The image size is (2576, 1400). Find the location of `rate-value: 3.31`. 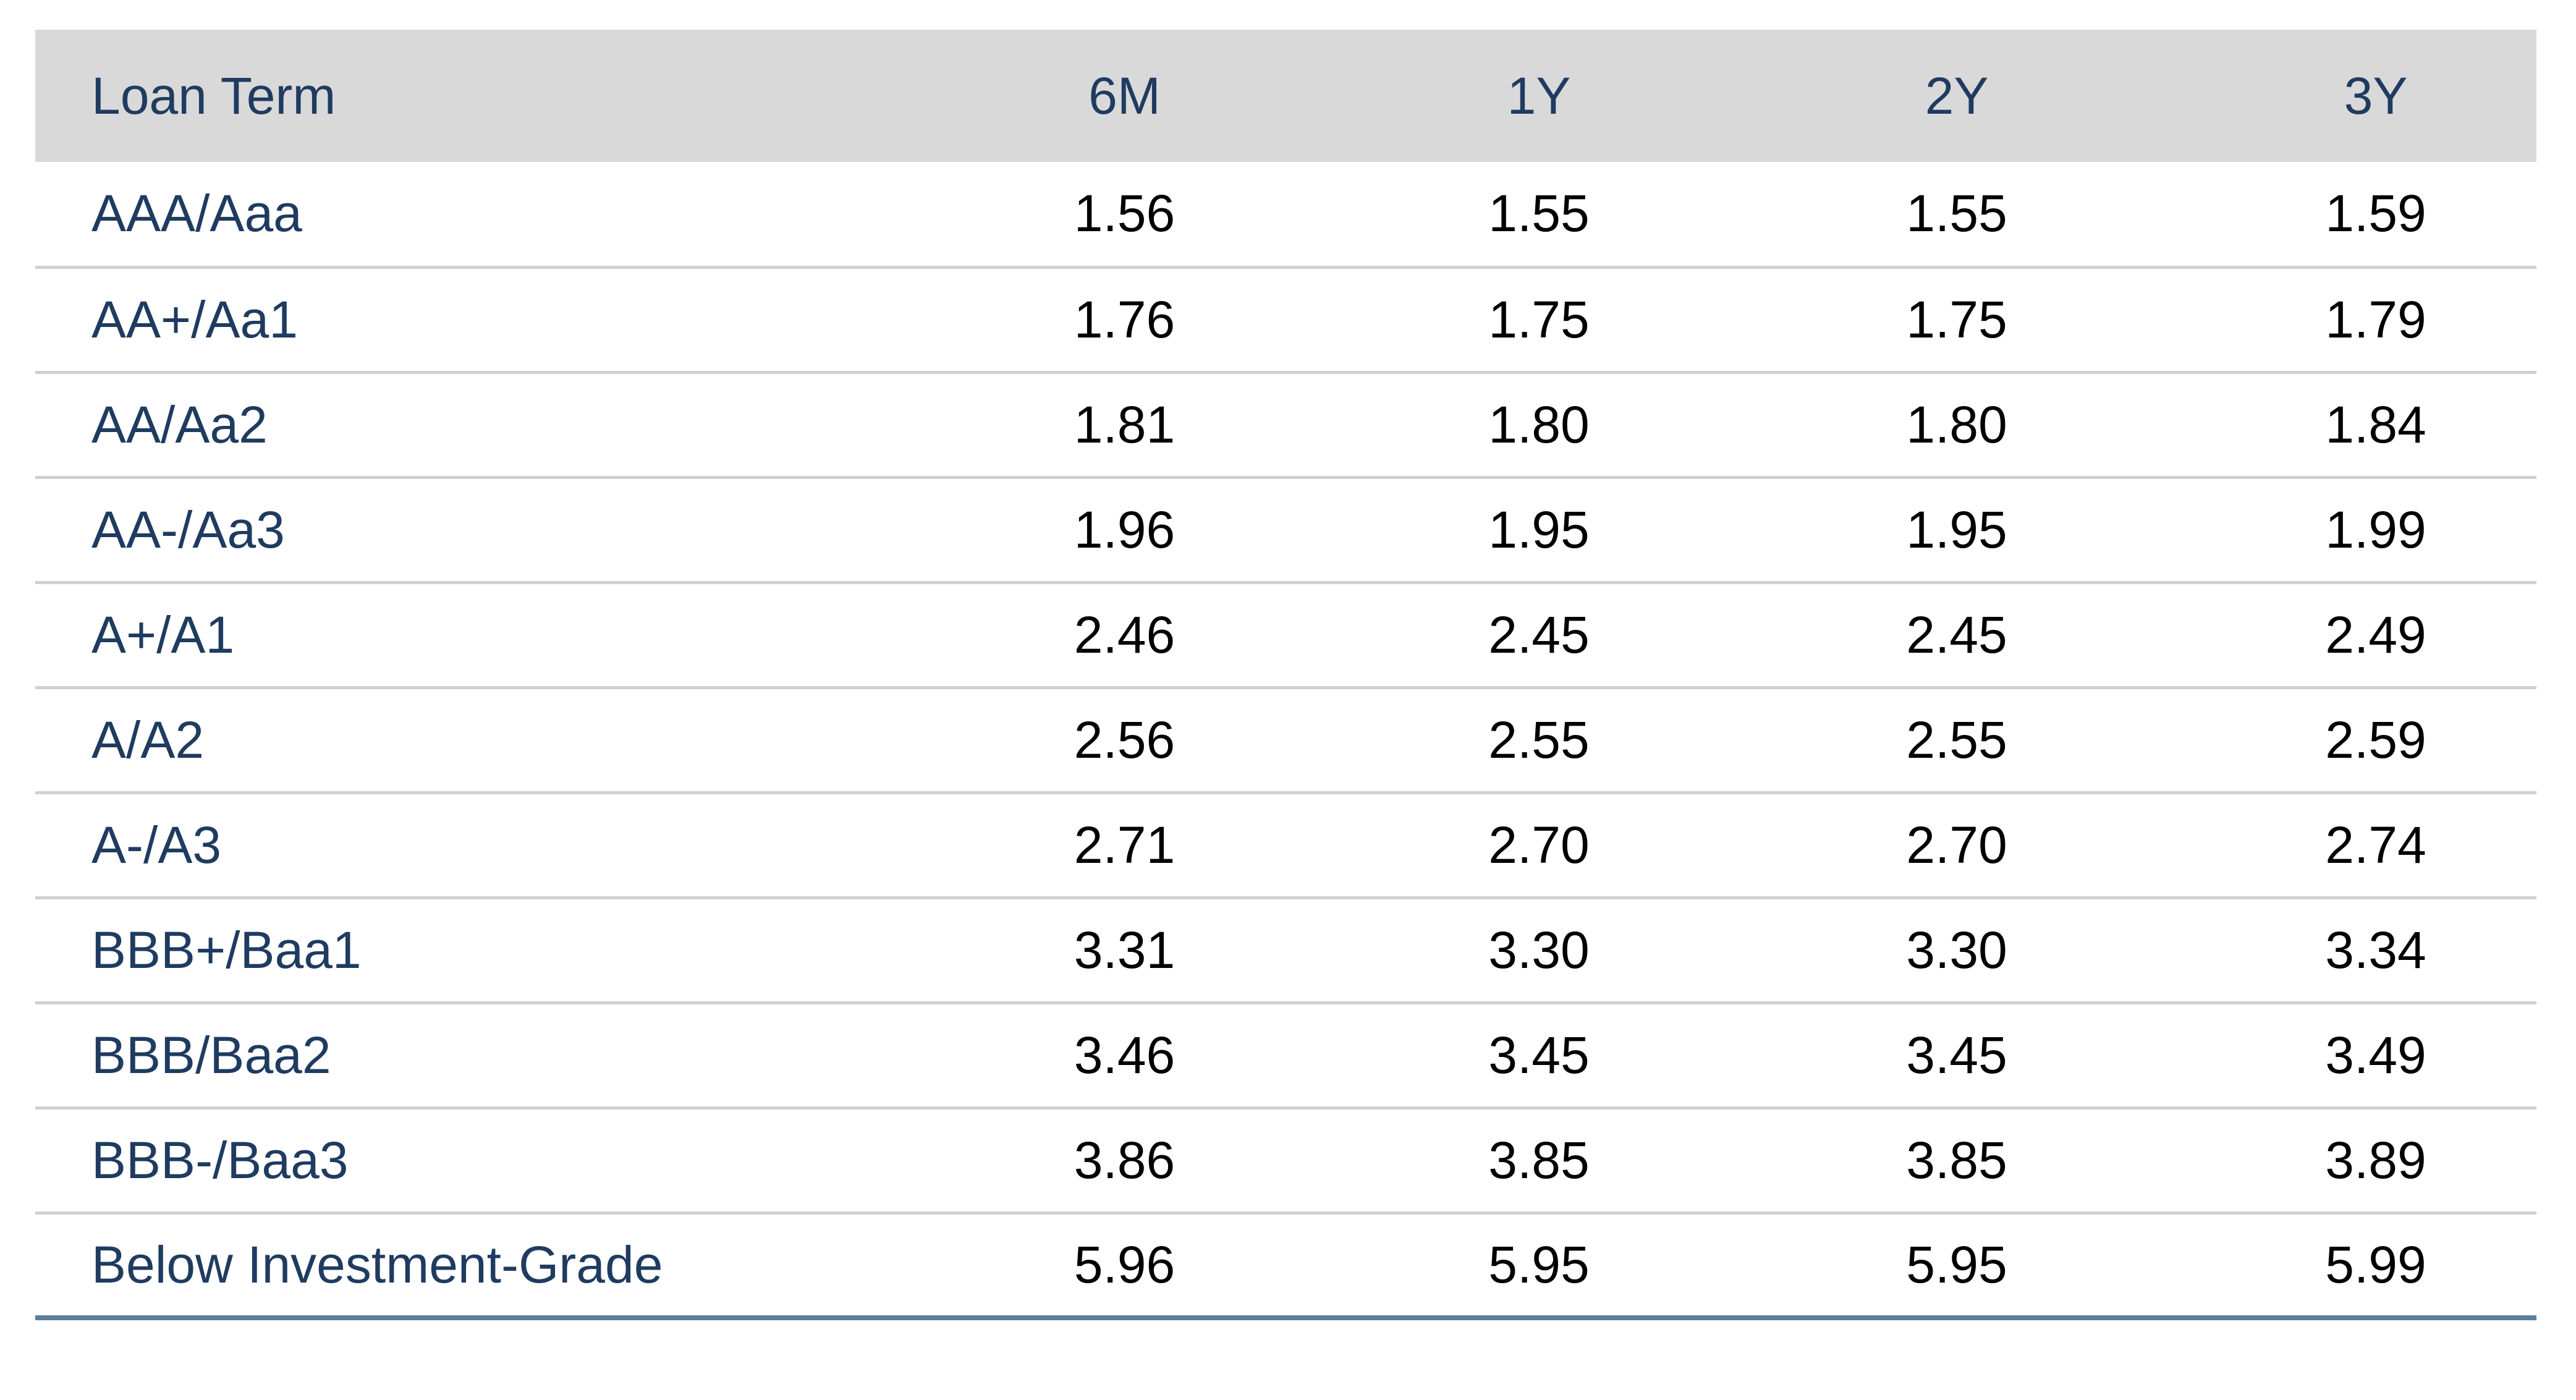

rate-value: 3.31 is located at coordinates (1125, 950).